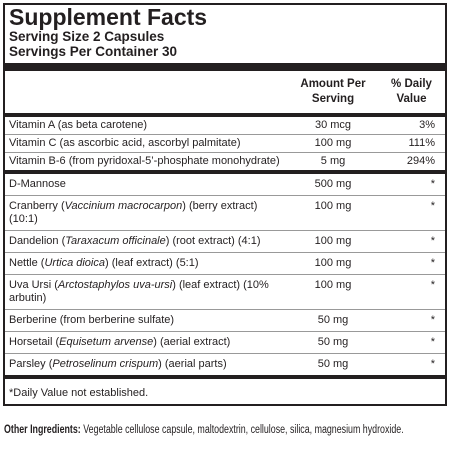 The height and width of the screenshot is (450, 450). I want to click on nutrient-name: Vitamin A (as beta carotene), so click(146, 125).